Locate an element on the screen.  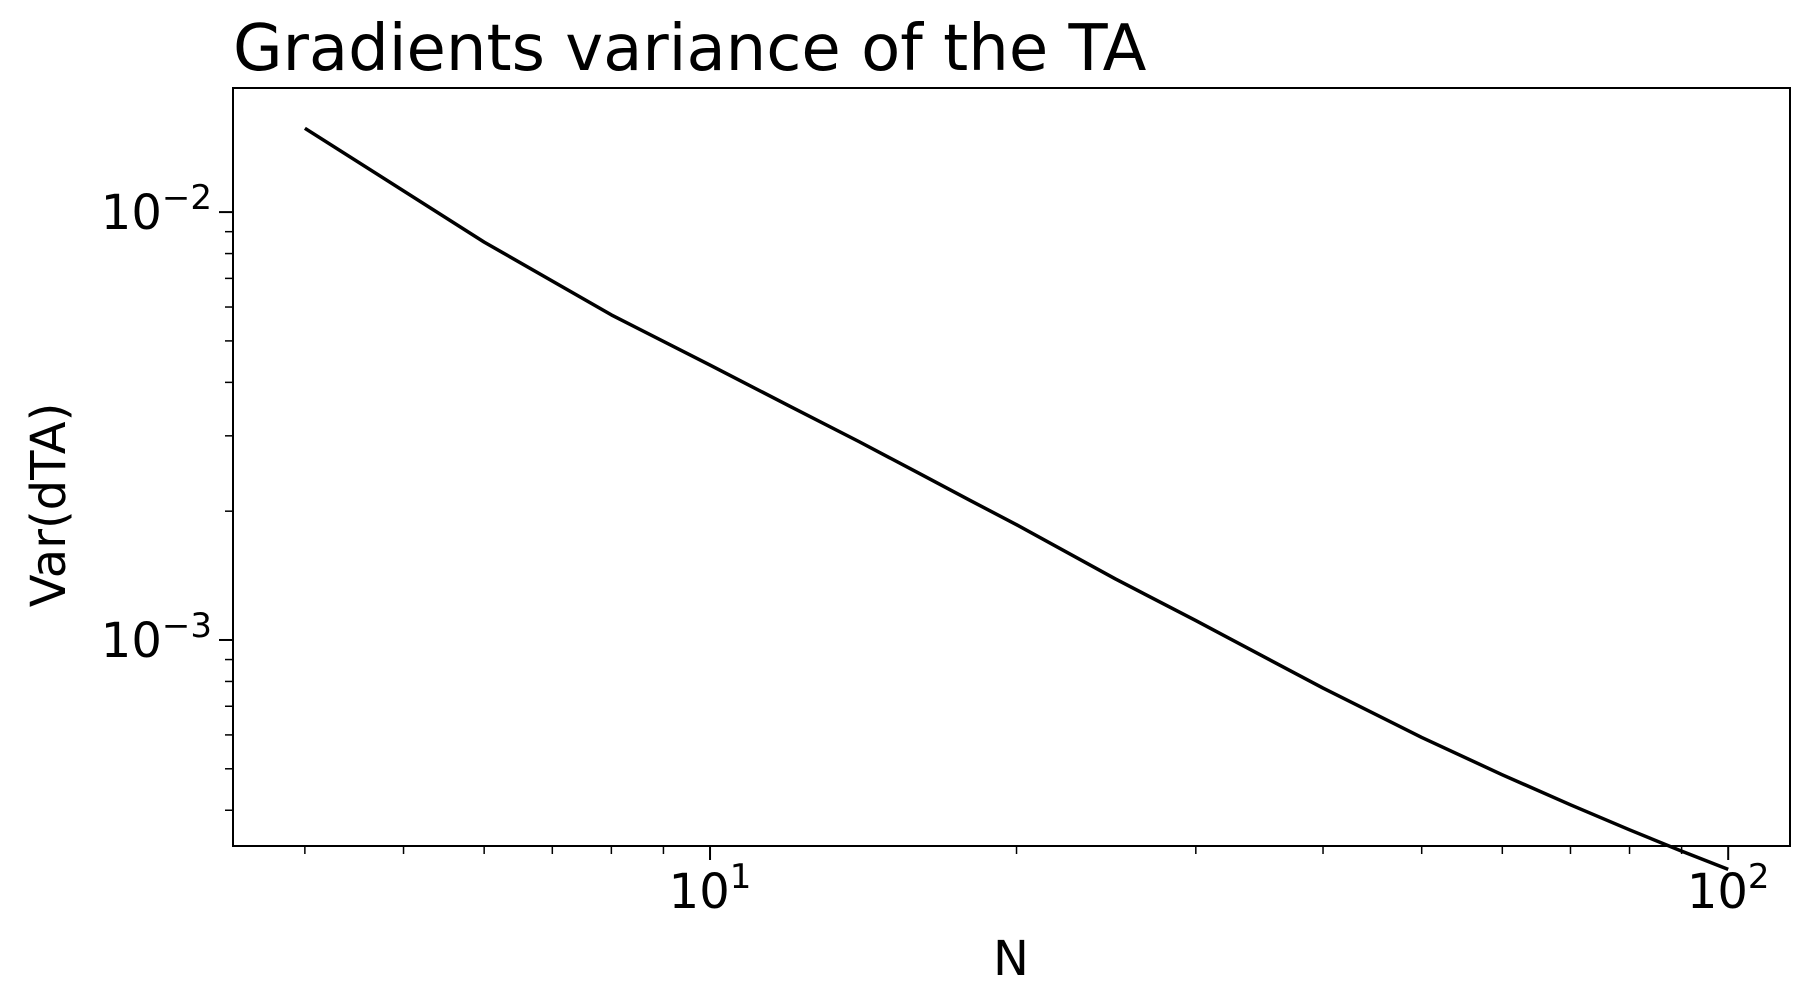
x-tick-label: 10¹ is located at coordinates (710, 888).